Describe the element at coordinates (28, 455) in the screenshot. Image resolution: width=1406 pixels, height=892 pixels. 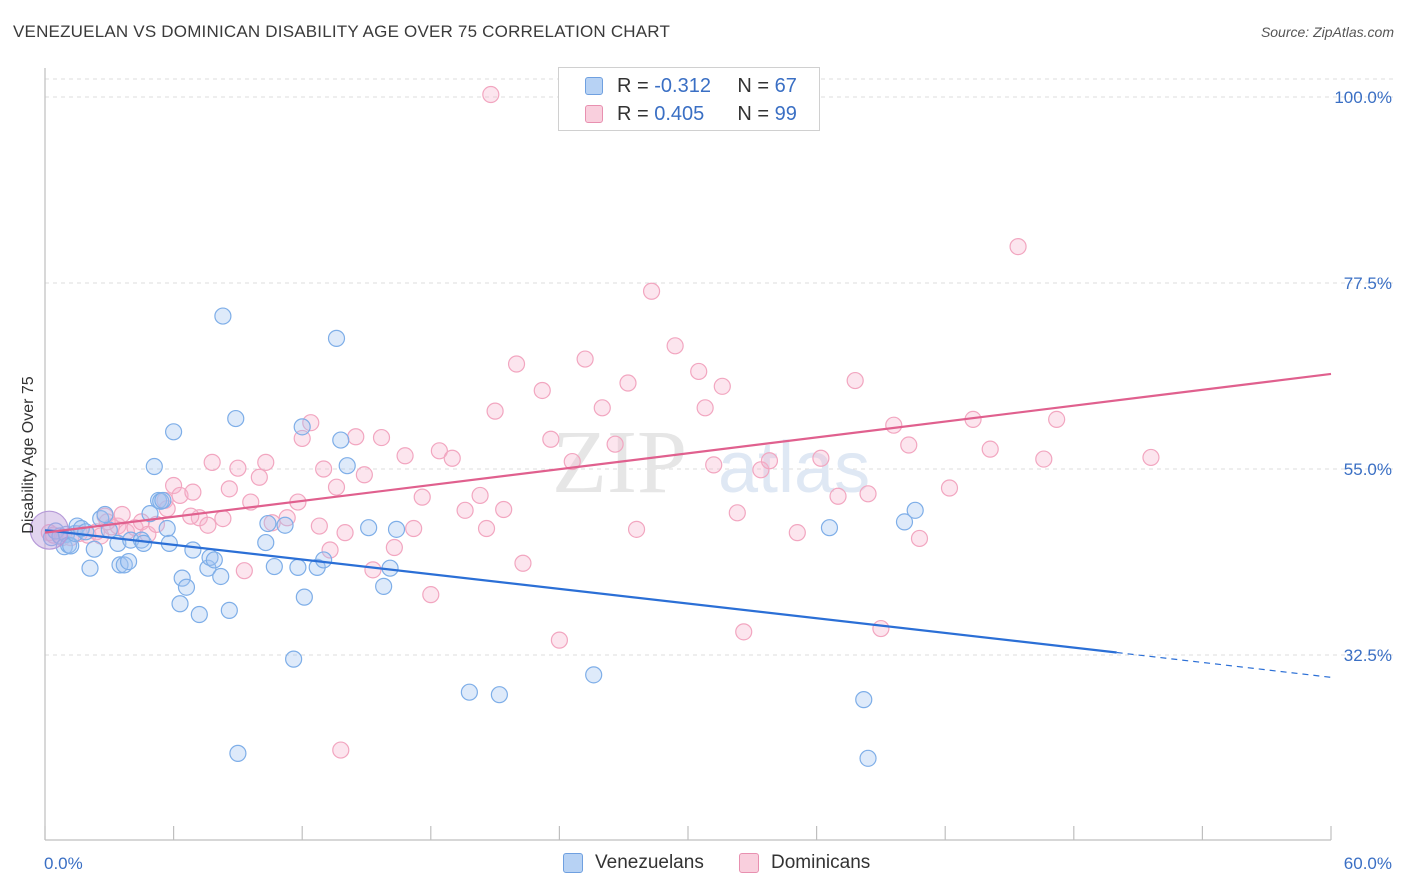
I see `y-axis-title: Disability Age Over 75` at that location.